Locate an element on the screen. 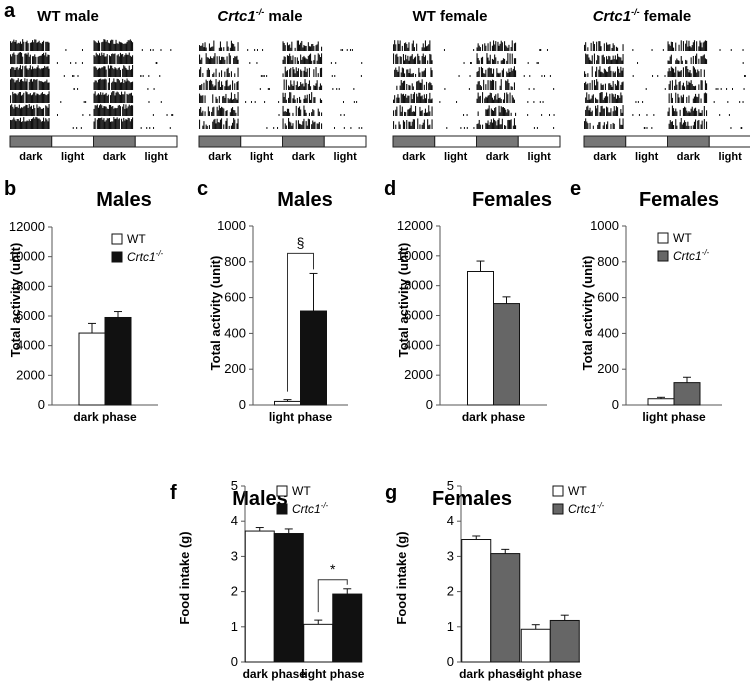 The width and height of the screenshot is (750, 688). y-axis-label: Total activity (unit) is located at coordinates (15, 300).